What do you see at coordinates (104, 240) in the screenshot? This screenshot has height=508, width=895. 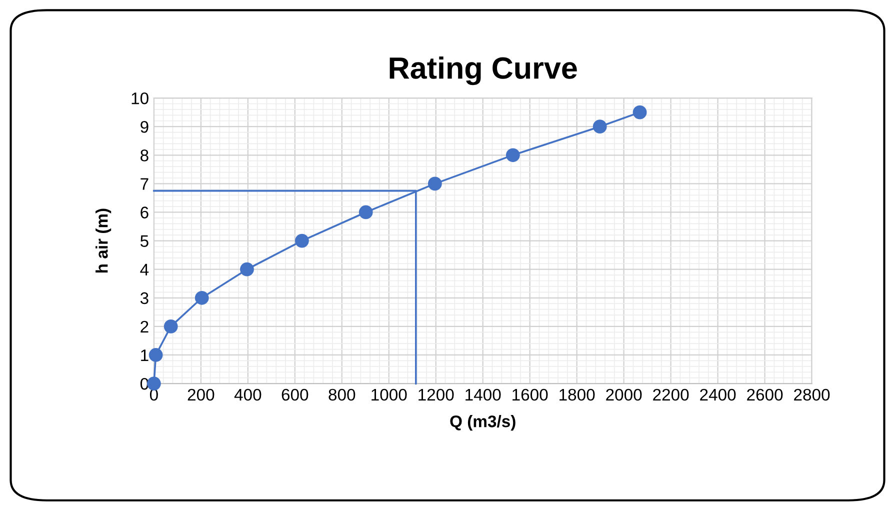 I see `y-axis-title: h air (m)` at bounding box center [104, 240].